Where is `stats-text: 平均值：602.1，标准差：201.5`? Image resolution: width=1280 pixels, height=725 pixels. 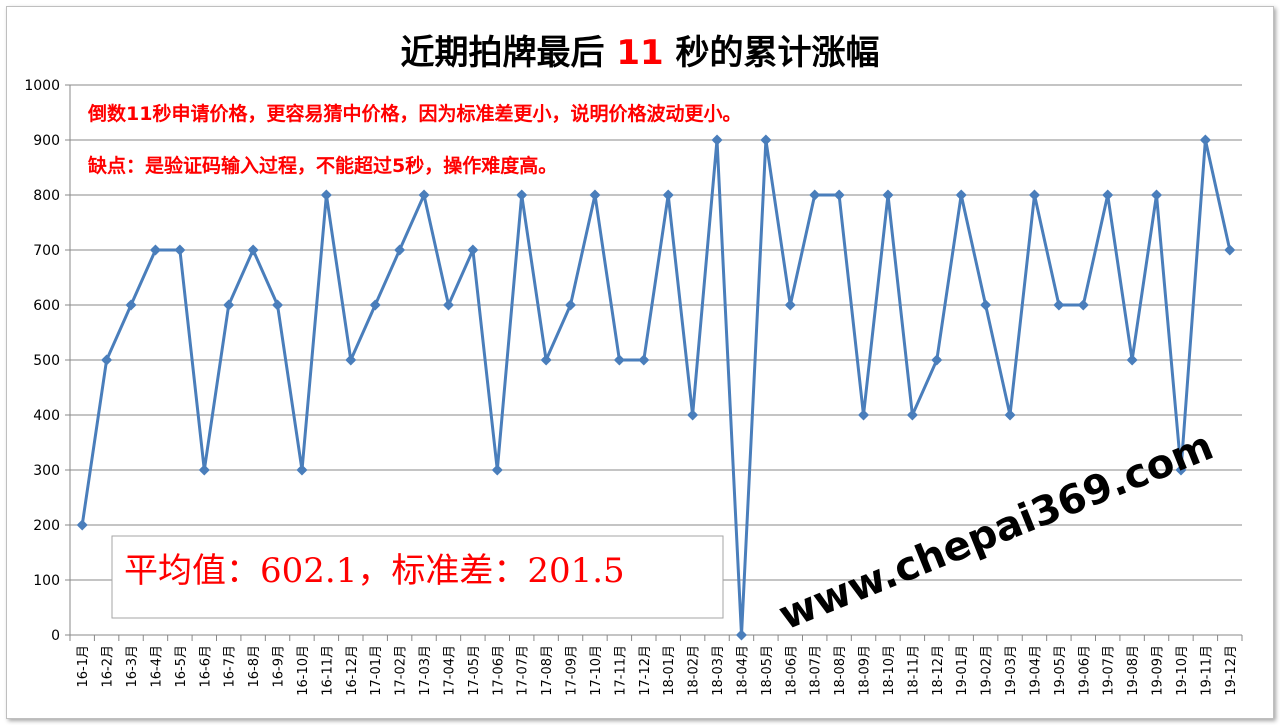 stats-text: 平均值：602.1，标准差：201.5 is located at coordinates (374, 571).